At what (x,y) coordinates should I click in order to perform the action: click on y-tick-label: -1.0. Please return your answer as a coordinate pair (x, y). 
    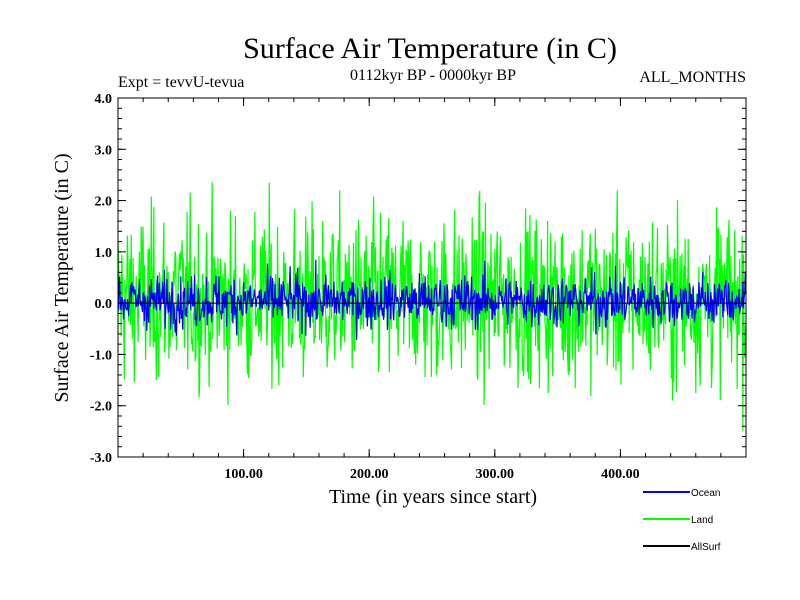
    Looking at the image, I should click on (101, 355).